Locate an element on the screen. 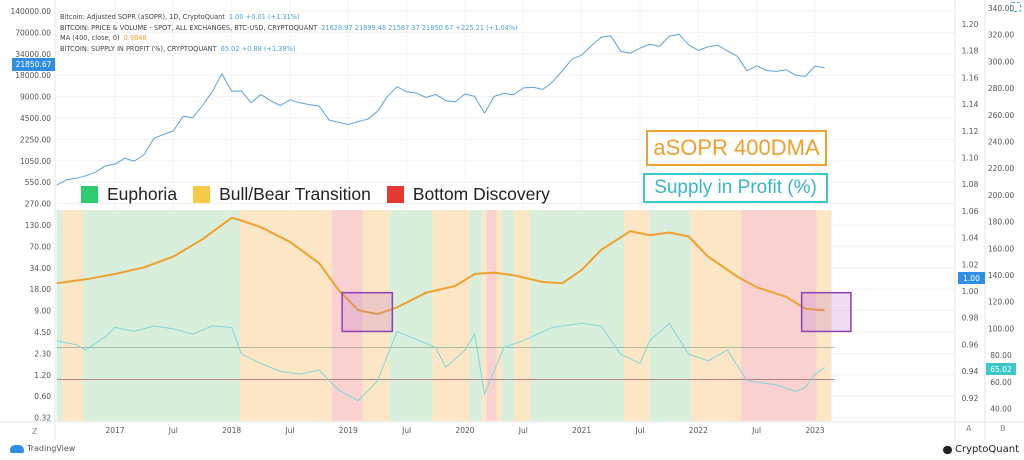 The height and width of the screenshot is (460, 1024). axis-b-tick-label: 300.00 is located at coordinates (1001, 61).